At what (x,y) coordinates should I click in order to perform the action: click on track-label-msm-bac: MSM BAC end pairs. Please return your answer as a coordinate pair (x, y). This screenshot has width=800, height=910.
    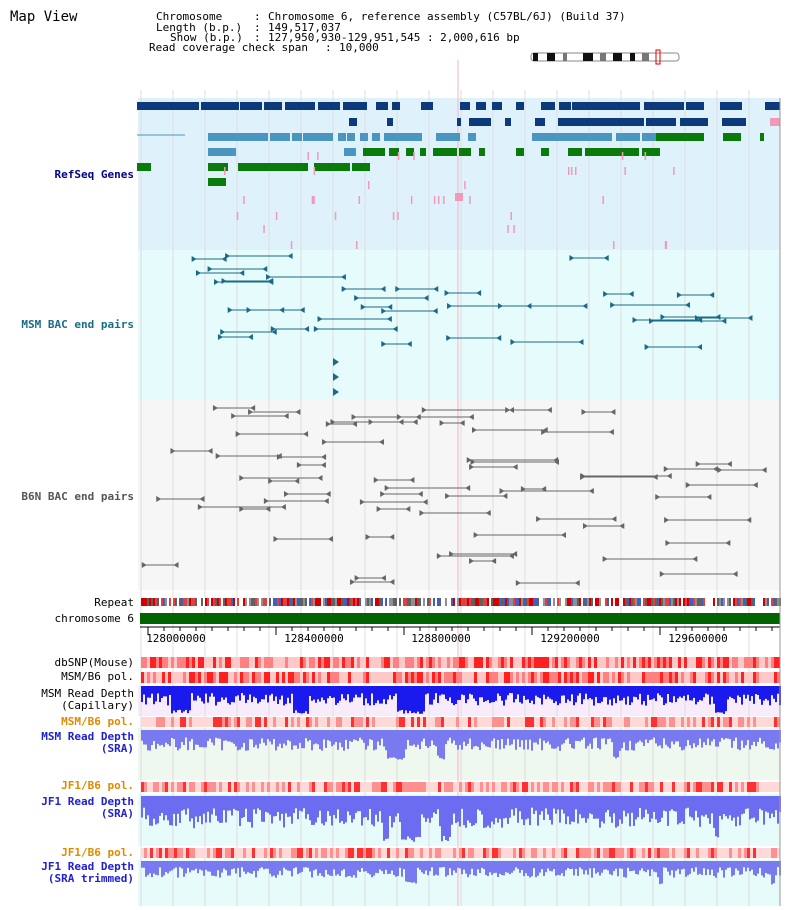
    Looking at the image, I should click on (77, 324).